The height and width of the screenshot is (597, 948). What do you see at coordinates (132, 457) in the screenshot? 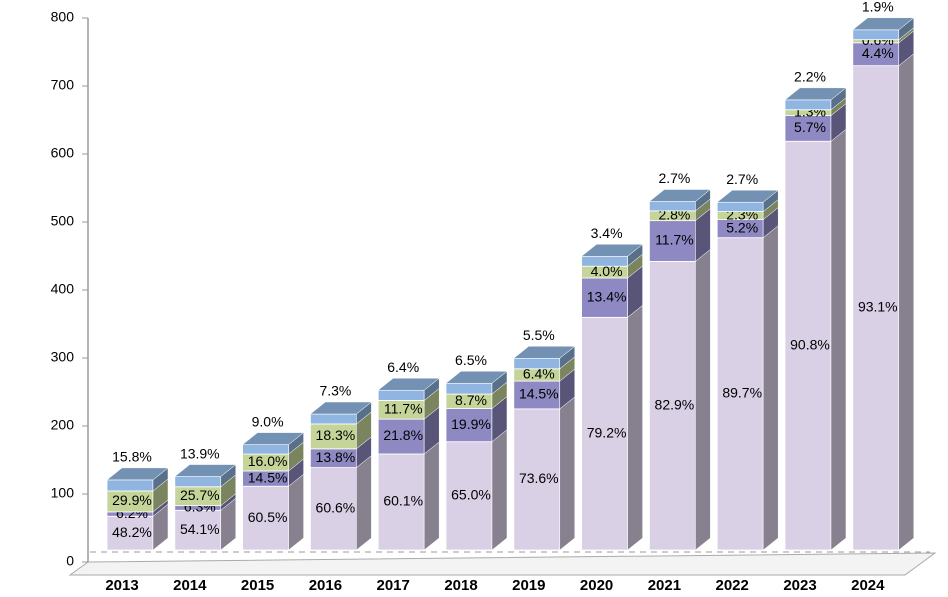
I see `value-label: 15.8%` at bounding box center [132, 457].